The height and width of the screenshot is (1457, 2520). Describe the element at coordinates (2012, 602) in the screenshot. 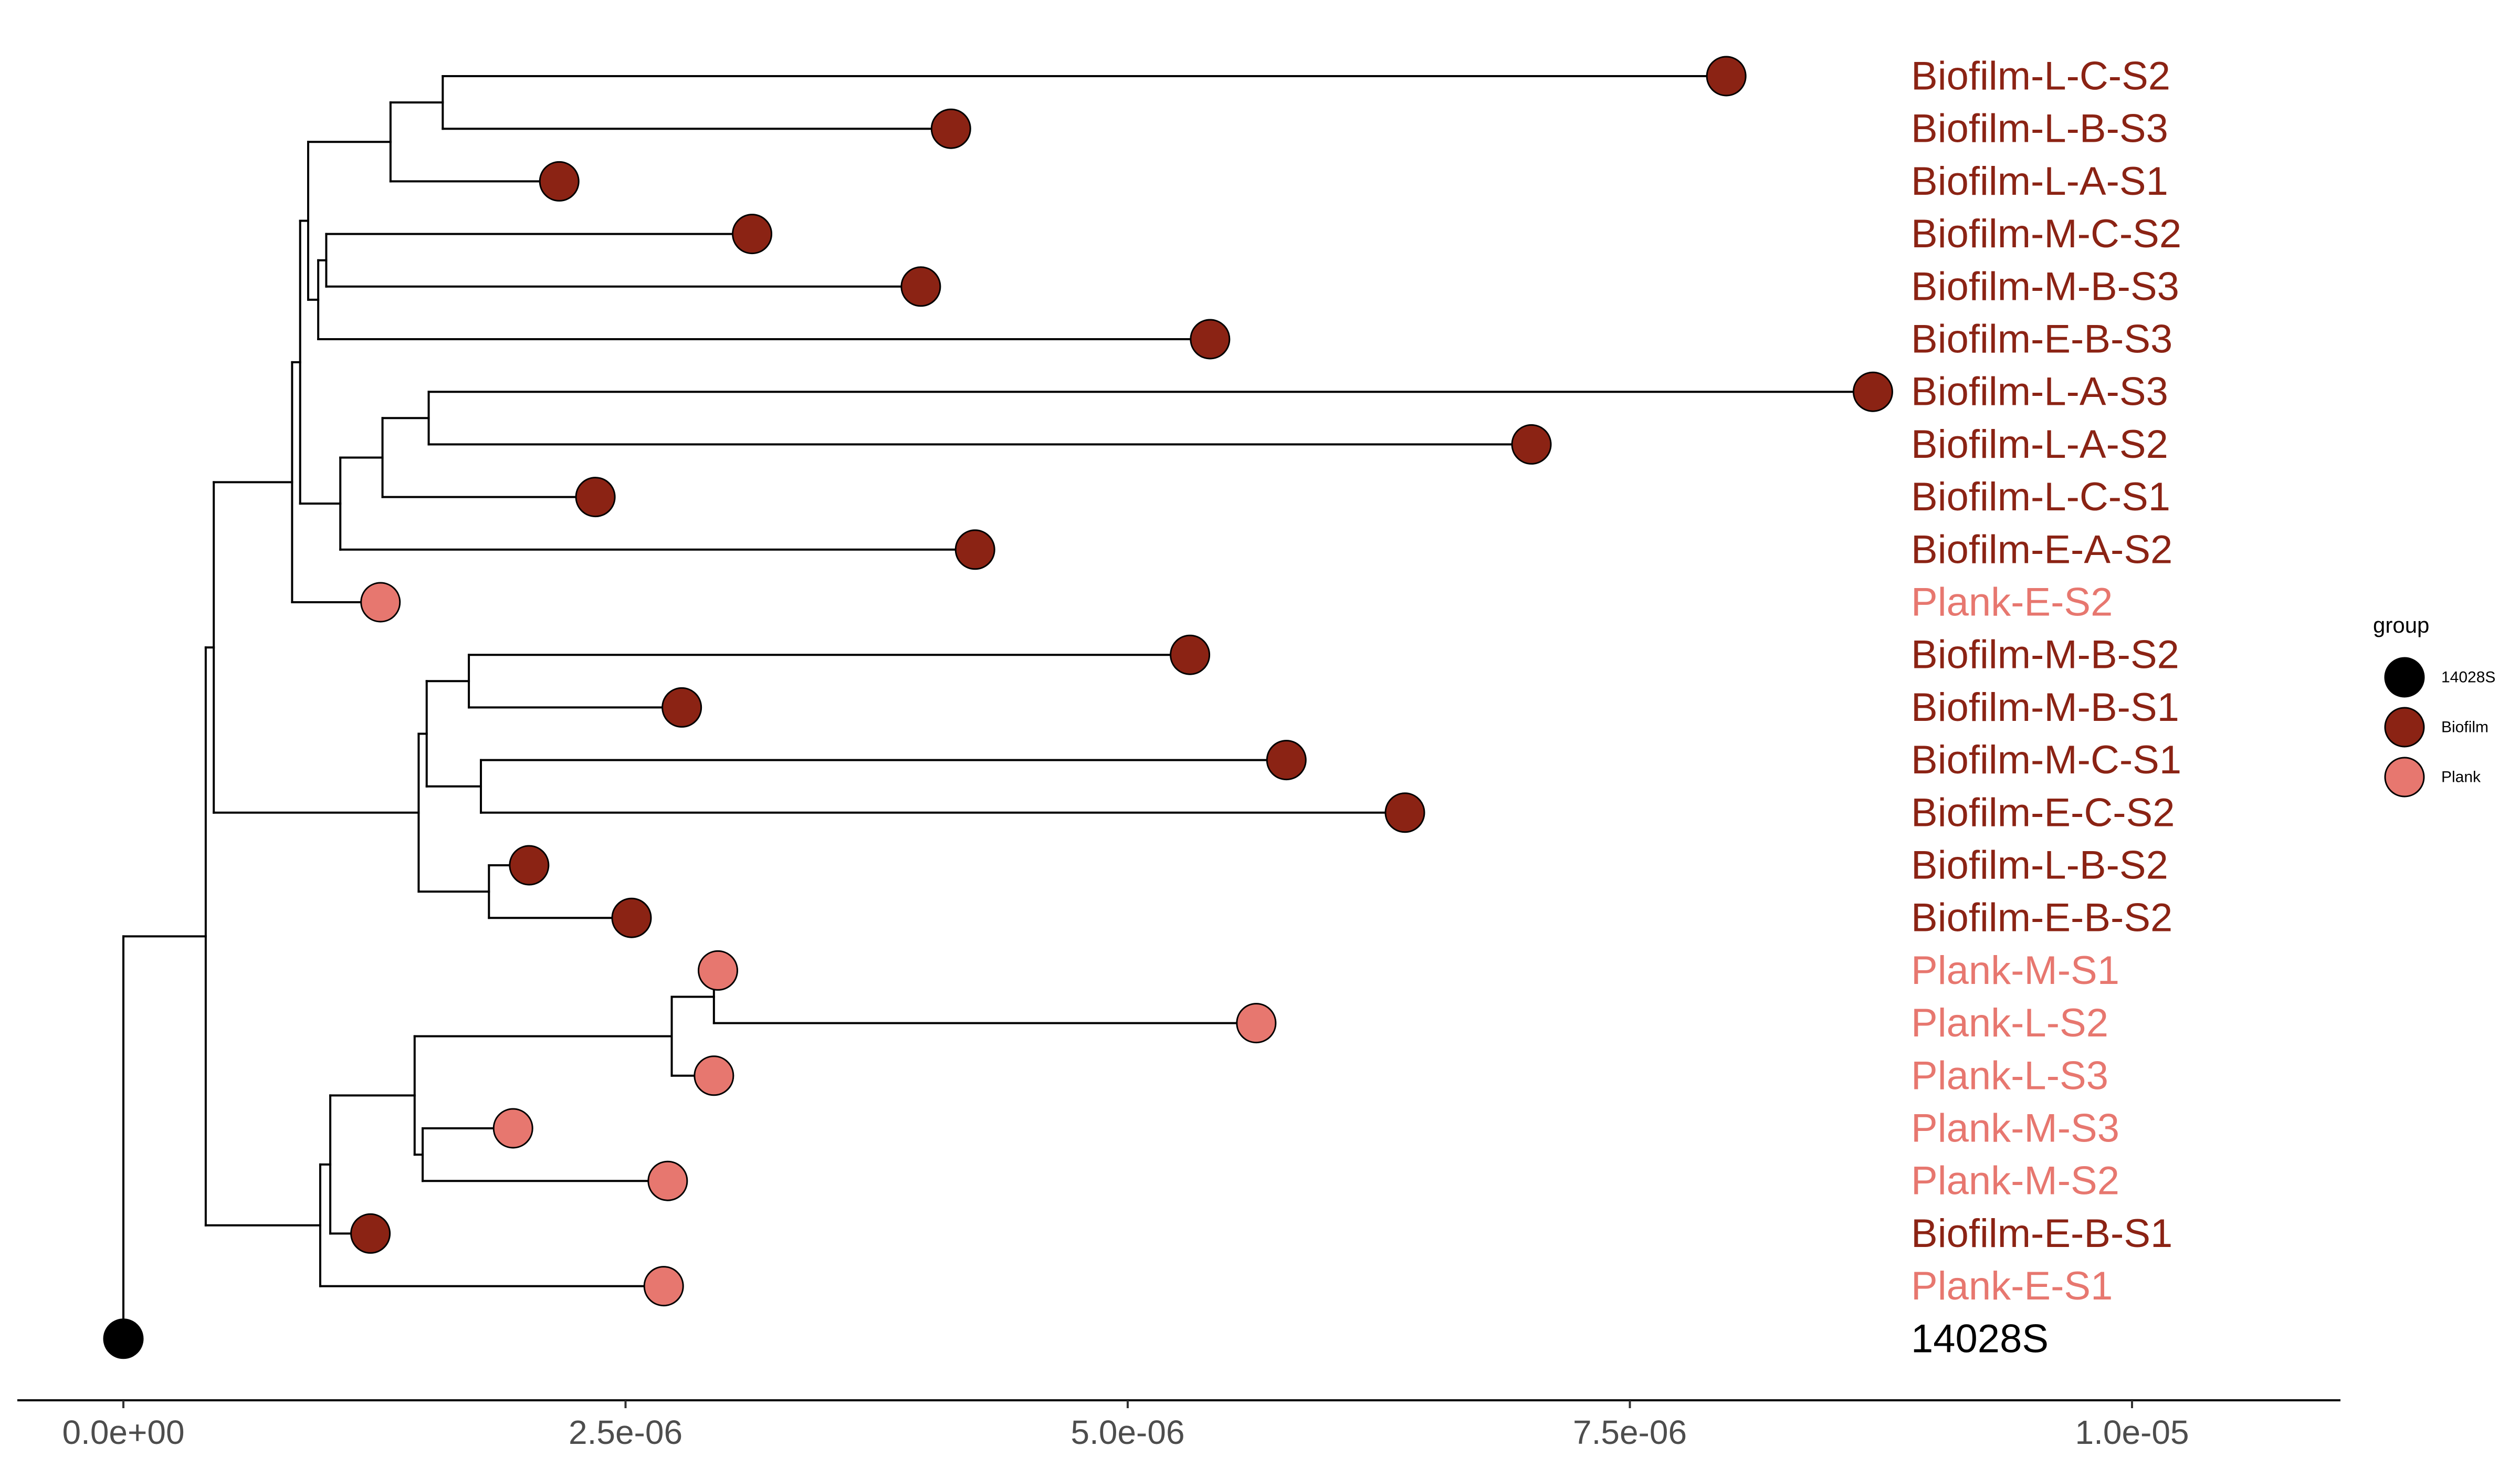

I see `tip-label-plank-e-s2: Plank-E-S2` at that location.